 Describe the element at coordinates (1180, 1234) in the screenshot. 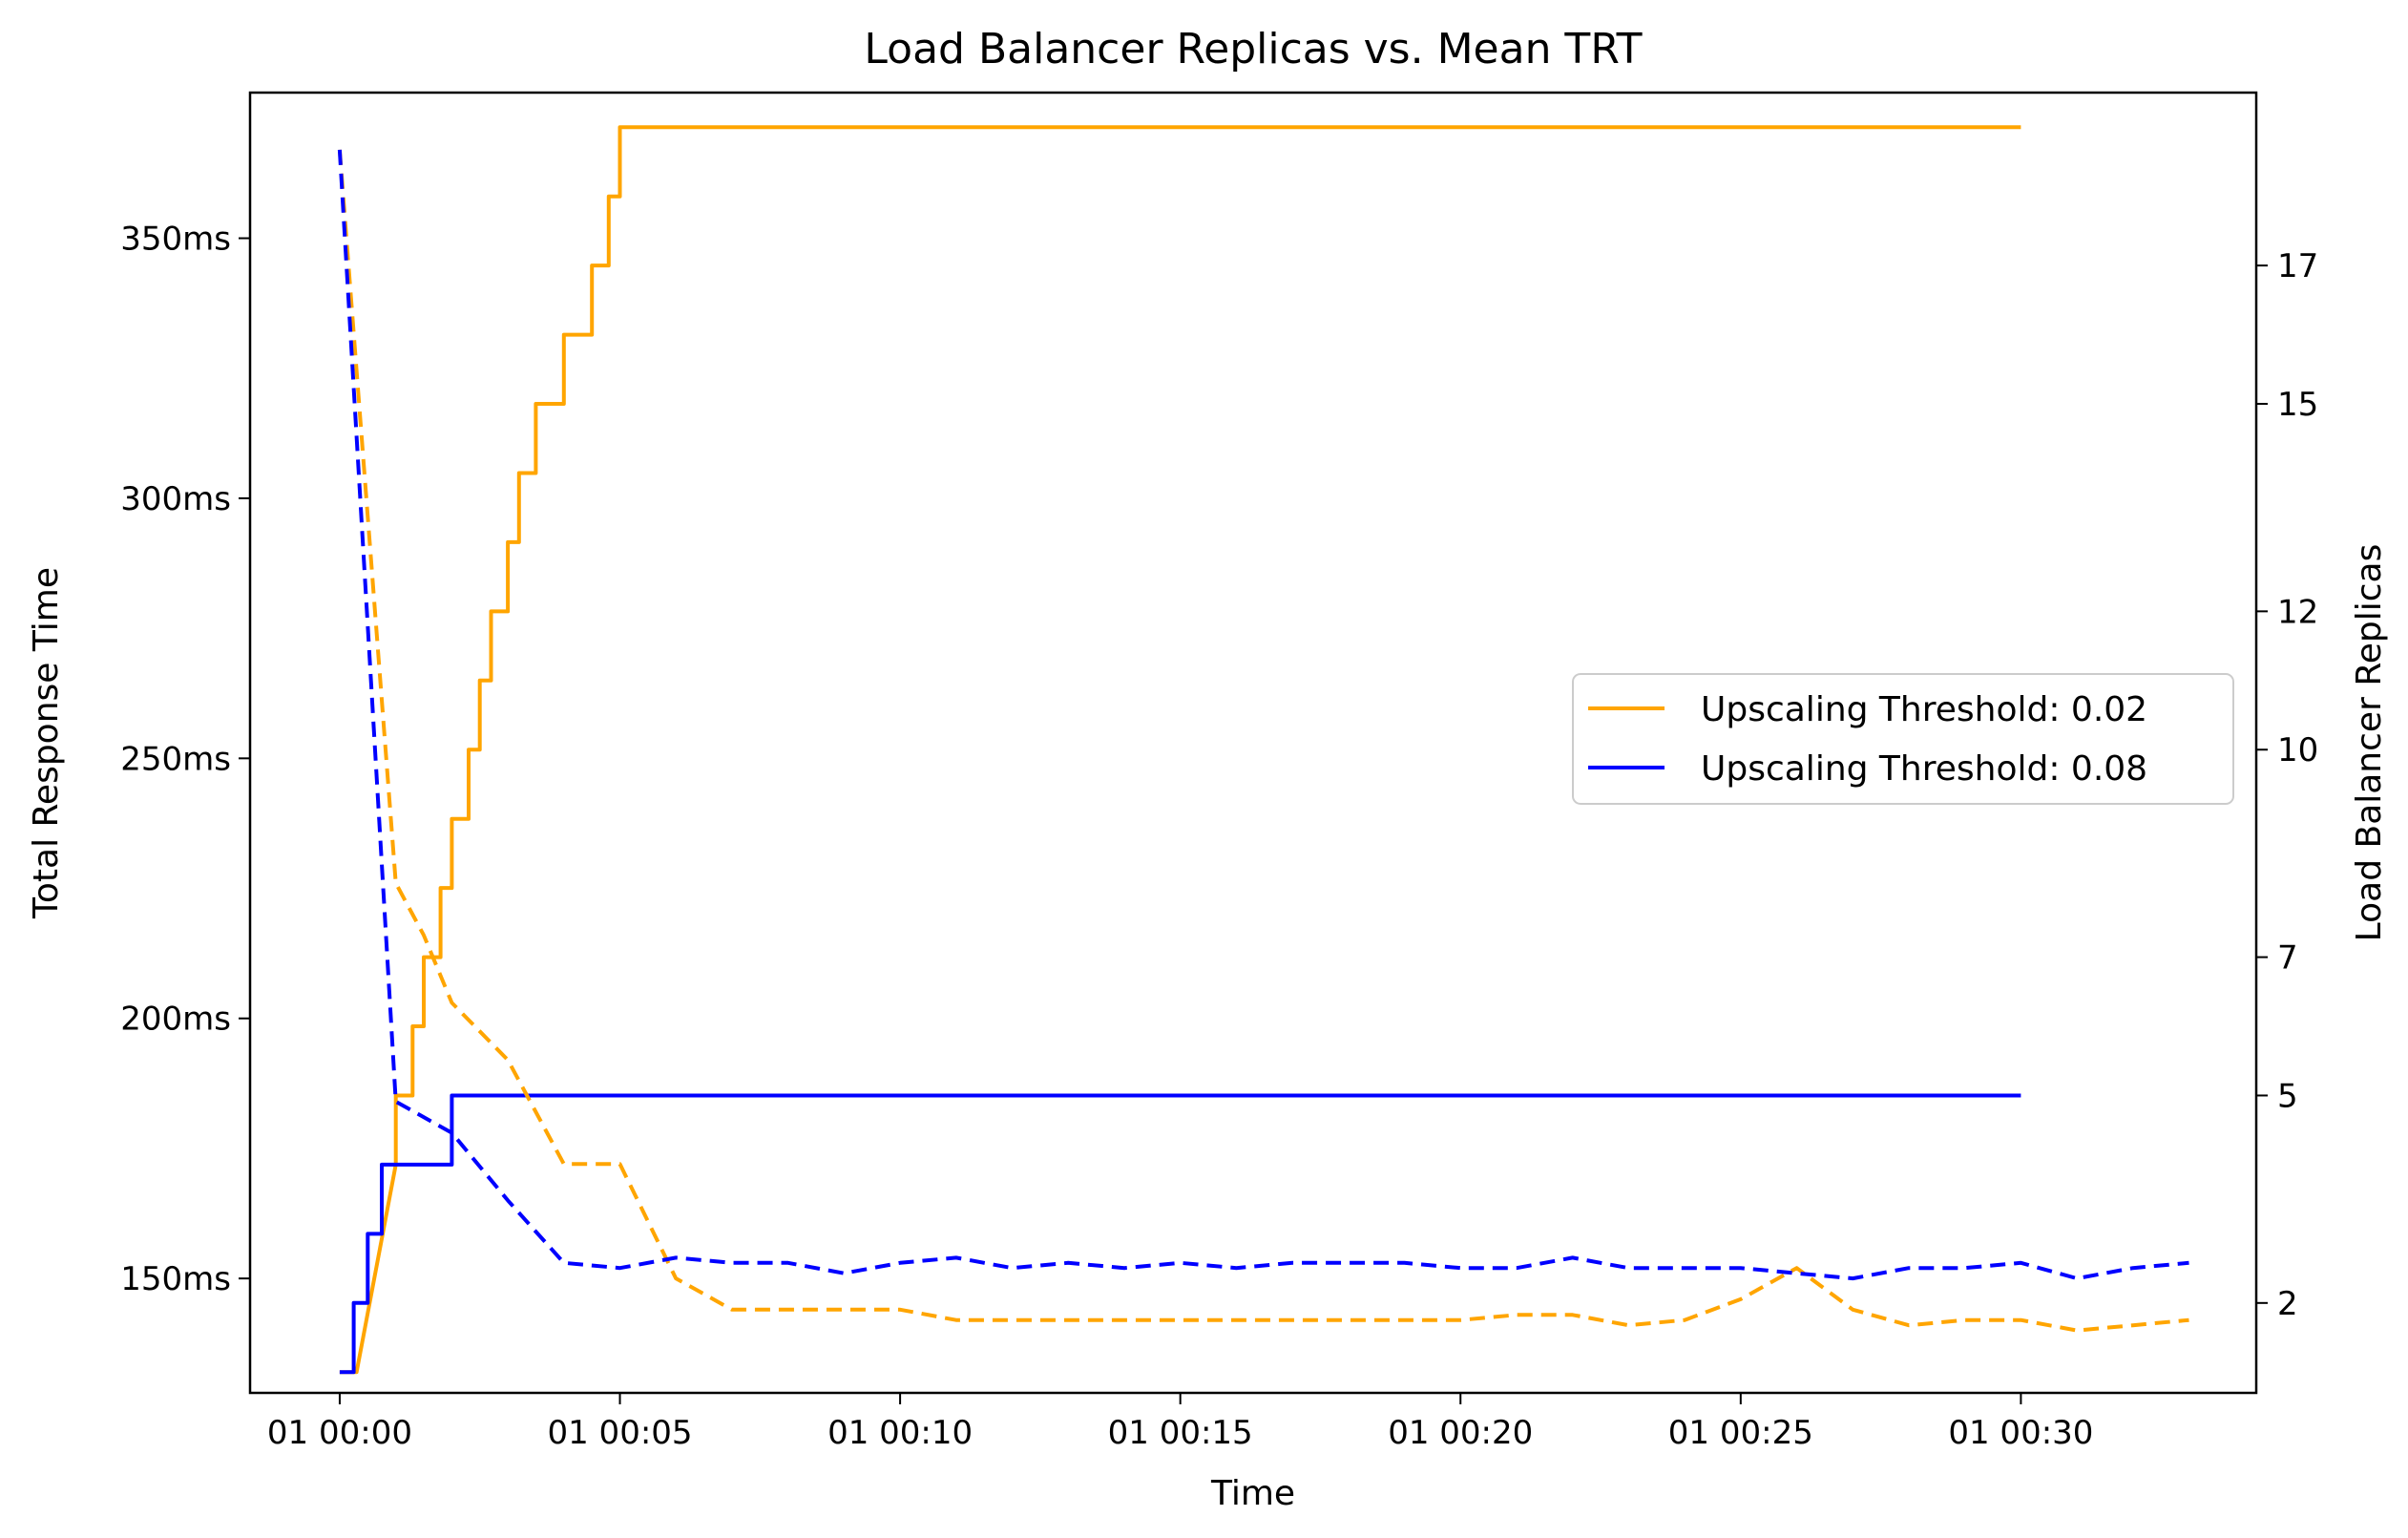

I see `series-line-1-solid` at that location.